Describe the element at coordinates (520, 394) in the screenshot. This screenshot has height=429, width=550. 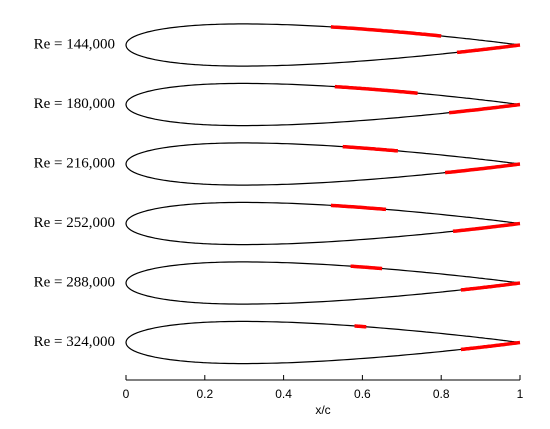
I see `x-tick-label: 1` at that location.